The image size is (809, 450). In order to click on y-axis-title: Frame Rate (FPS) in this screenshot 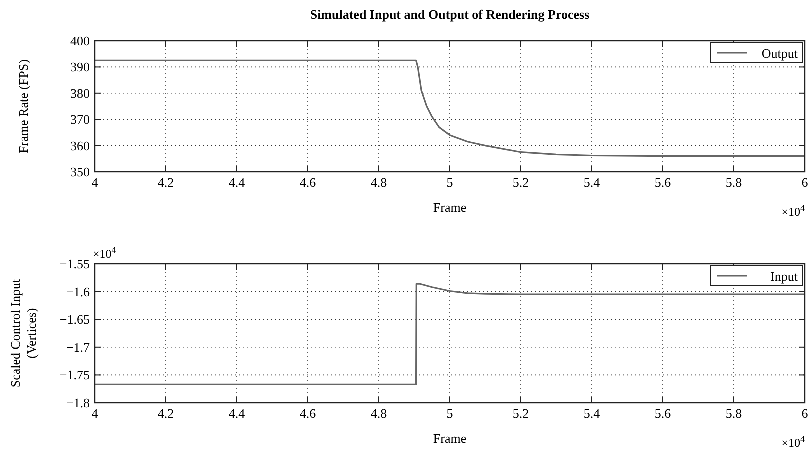, I will do `click(23, 107)`.